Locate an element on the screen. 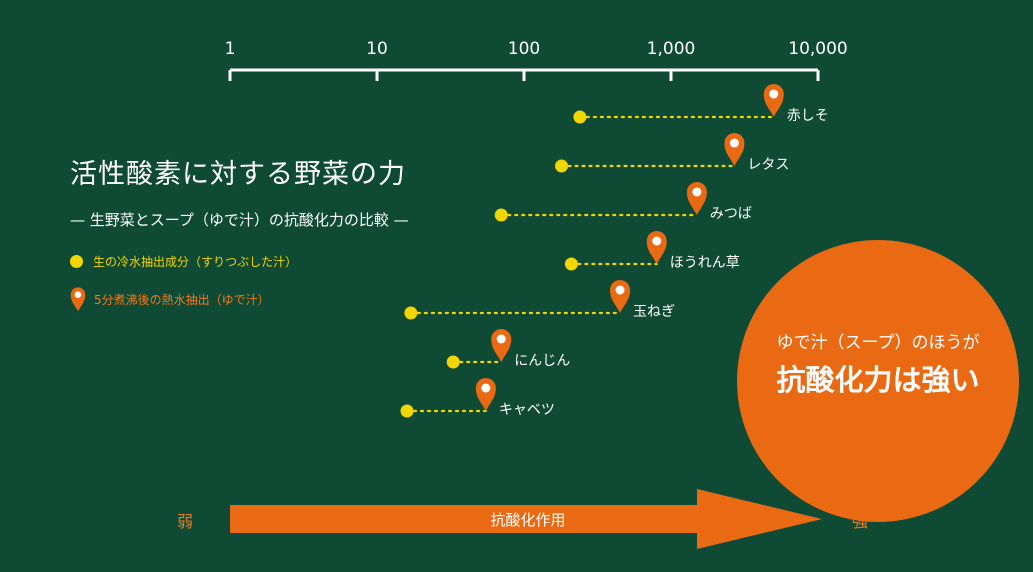 The width and height of the screenshot is (1033, 572). legend-item-raw: 生の冷水抽出成分（すりつぶした汁） is located at coordinates (183, 261).